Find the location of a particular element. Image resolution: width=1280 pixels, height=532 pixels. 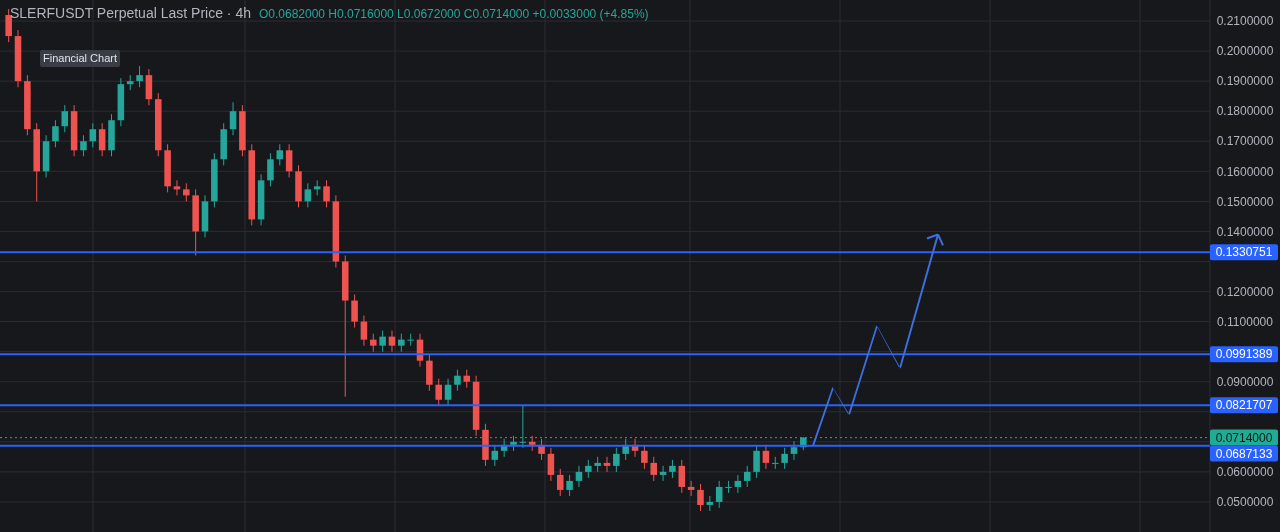

y-tick-label: 0.1100000 is located at coordinates (1245, 321).